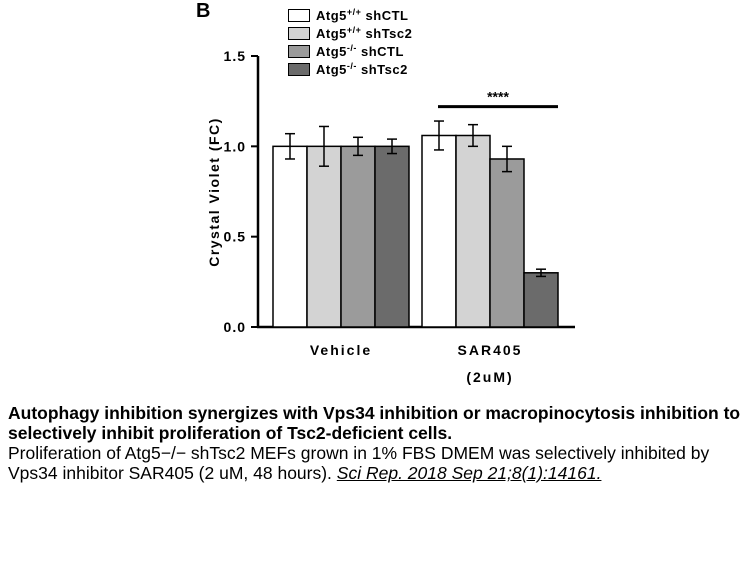  Describe the element at coordinates (469, 473) in the screenshot. I see `citation-link: Sci Rep. 2018 Sep 21;8(1):14161.` at that location.